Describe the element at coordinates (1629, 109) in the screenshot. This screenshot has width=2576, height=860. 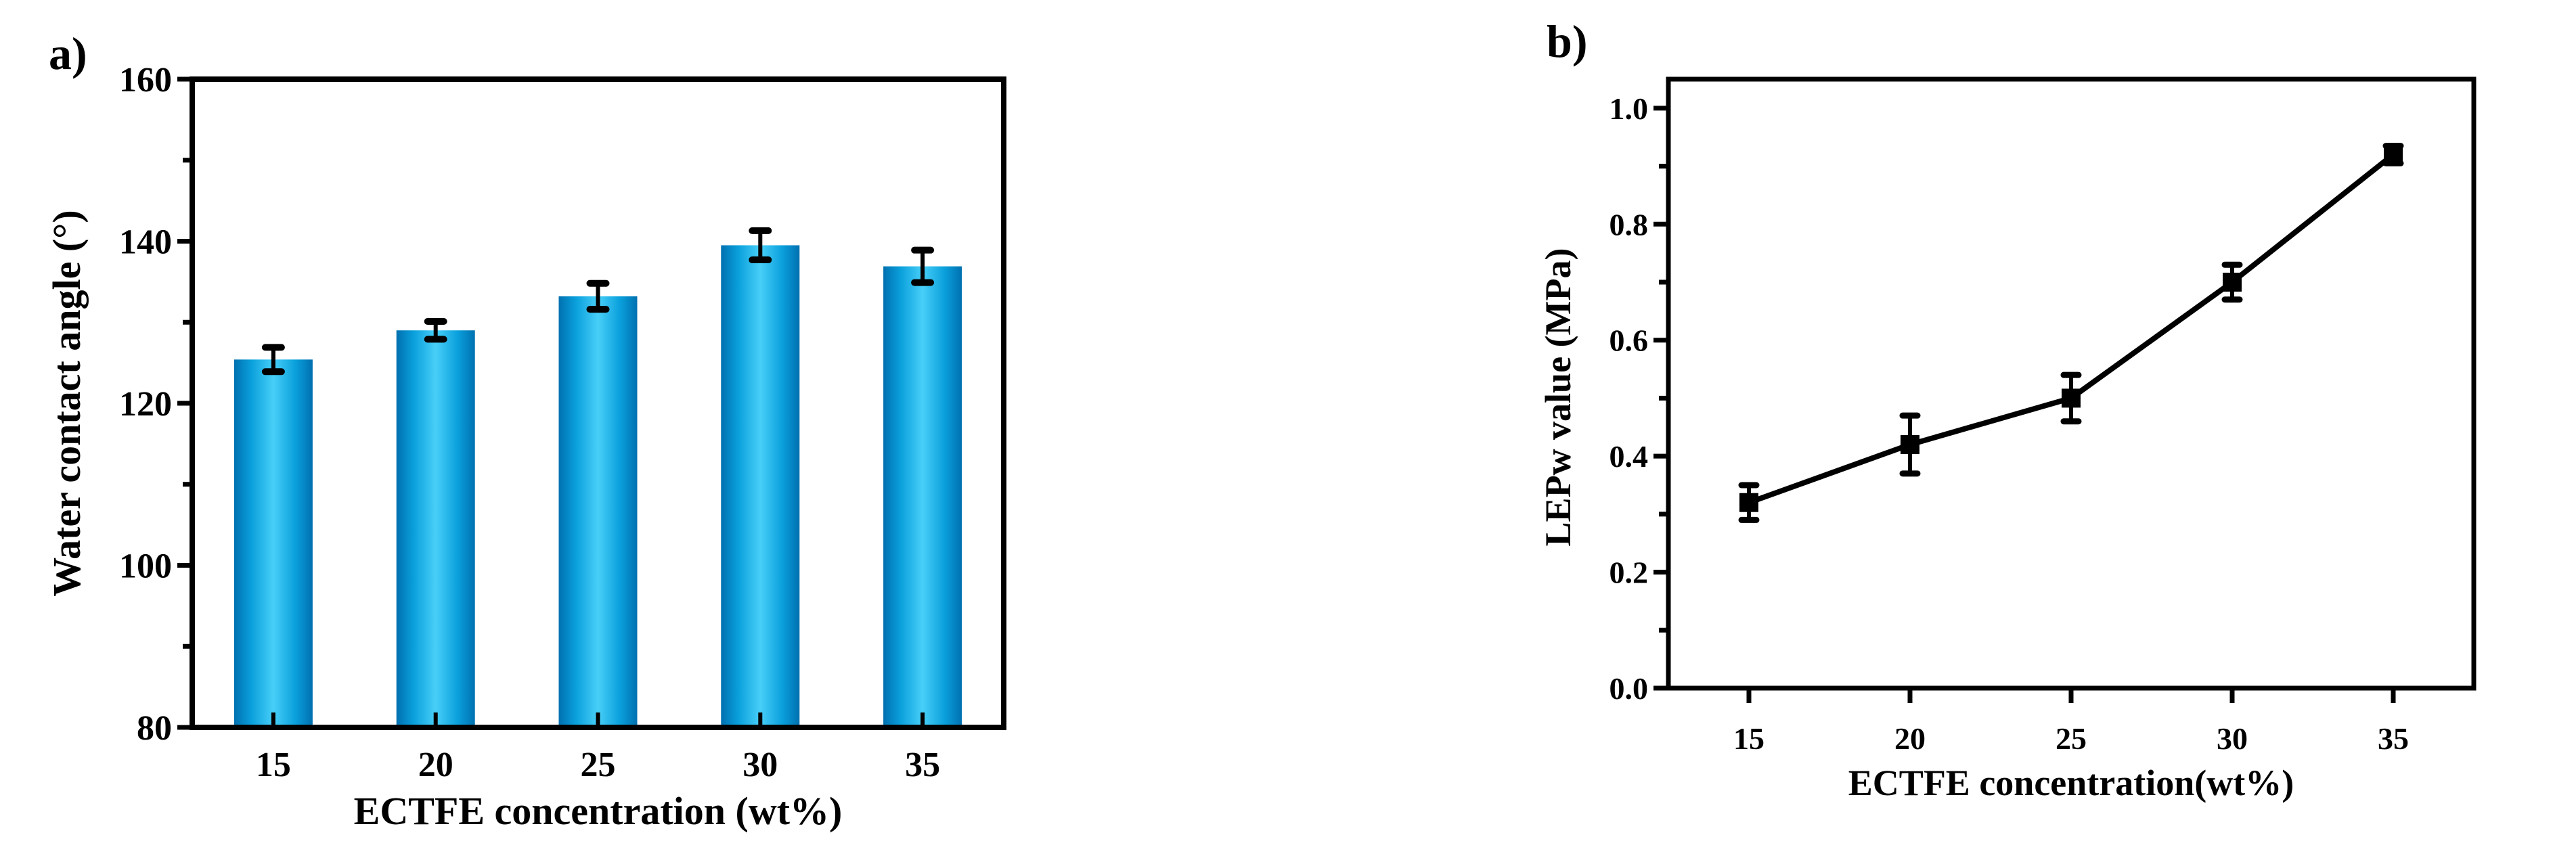
I see `y-tick-label: 1.0` at that location.